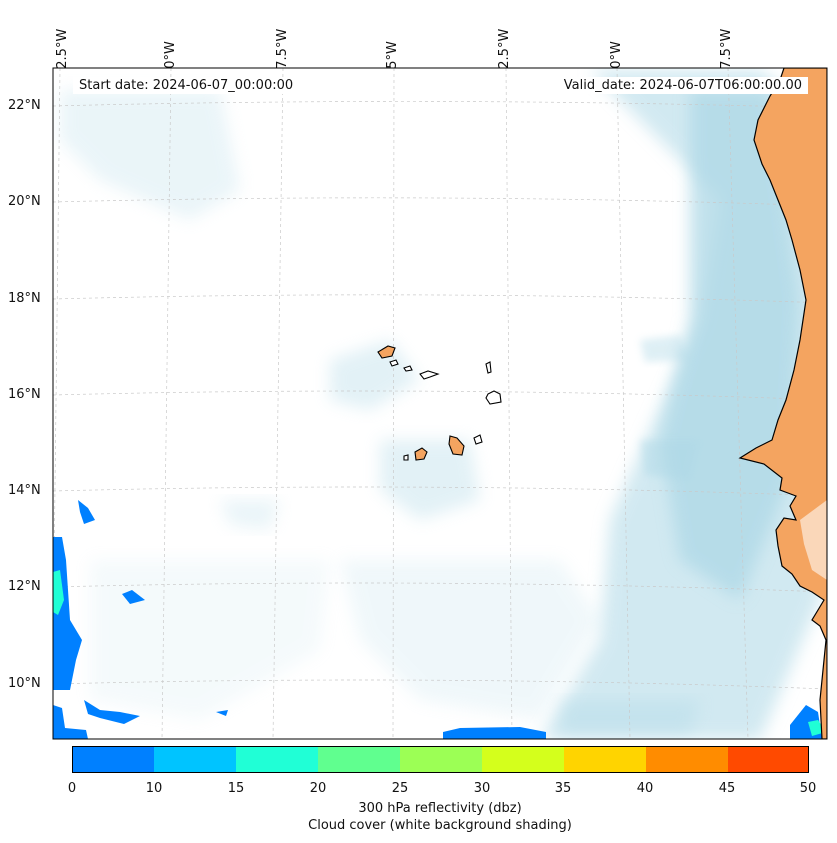  I want to click on lat-label-12n: 12°N, so click(24, 586).